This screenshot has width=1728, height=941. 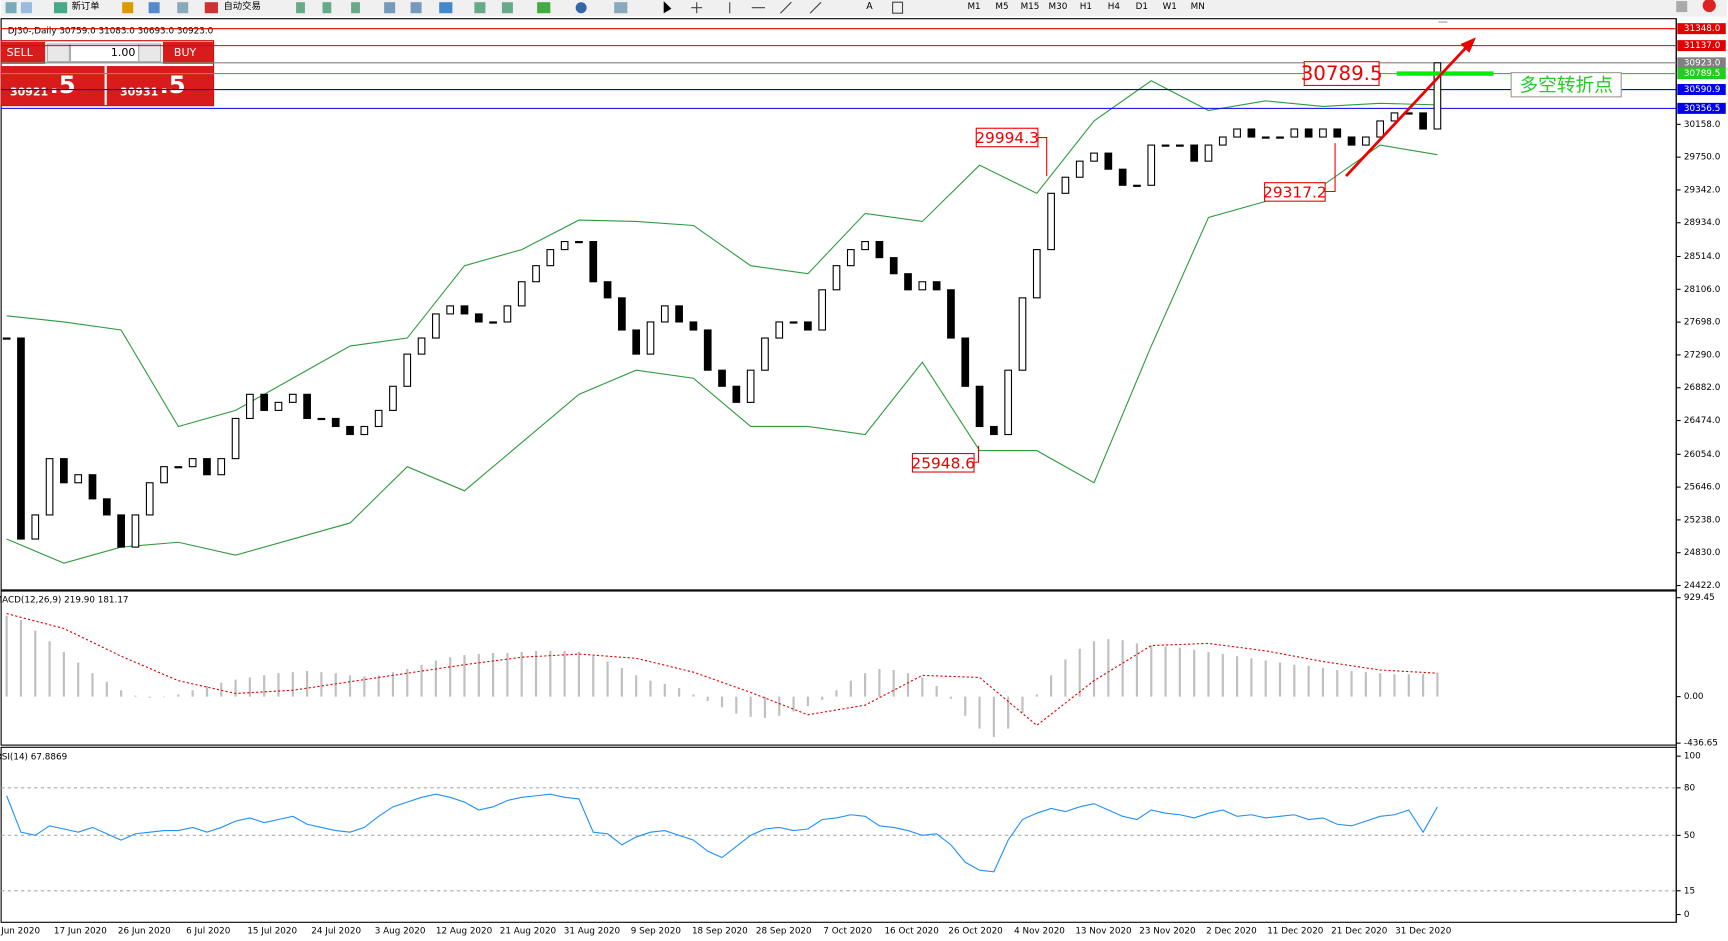 I want to click on timeframe-button: W1, so click(x=1170, y=7).